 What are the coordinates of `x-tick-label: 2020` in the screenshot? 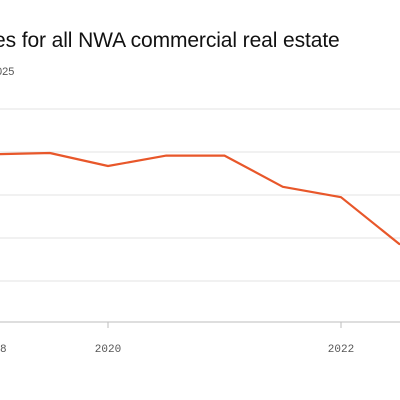 It's located at (108, 350).